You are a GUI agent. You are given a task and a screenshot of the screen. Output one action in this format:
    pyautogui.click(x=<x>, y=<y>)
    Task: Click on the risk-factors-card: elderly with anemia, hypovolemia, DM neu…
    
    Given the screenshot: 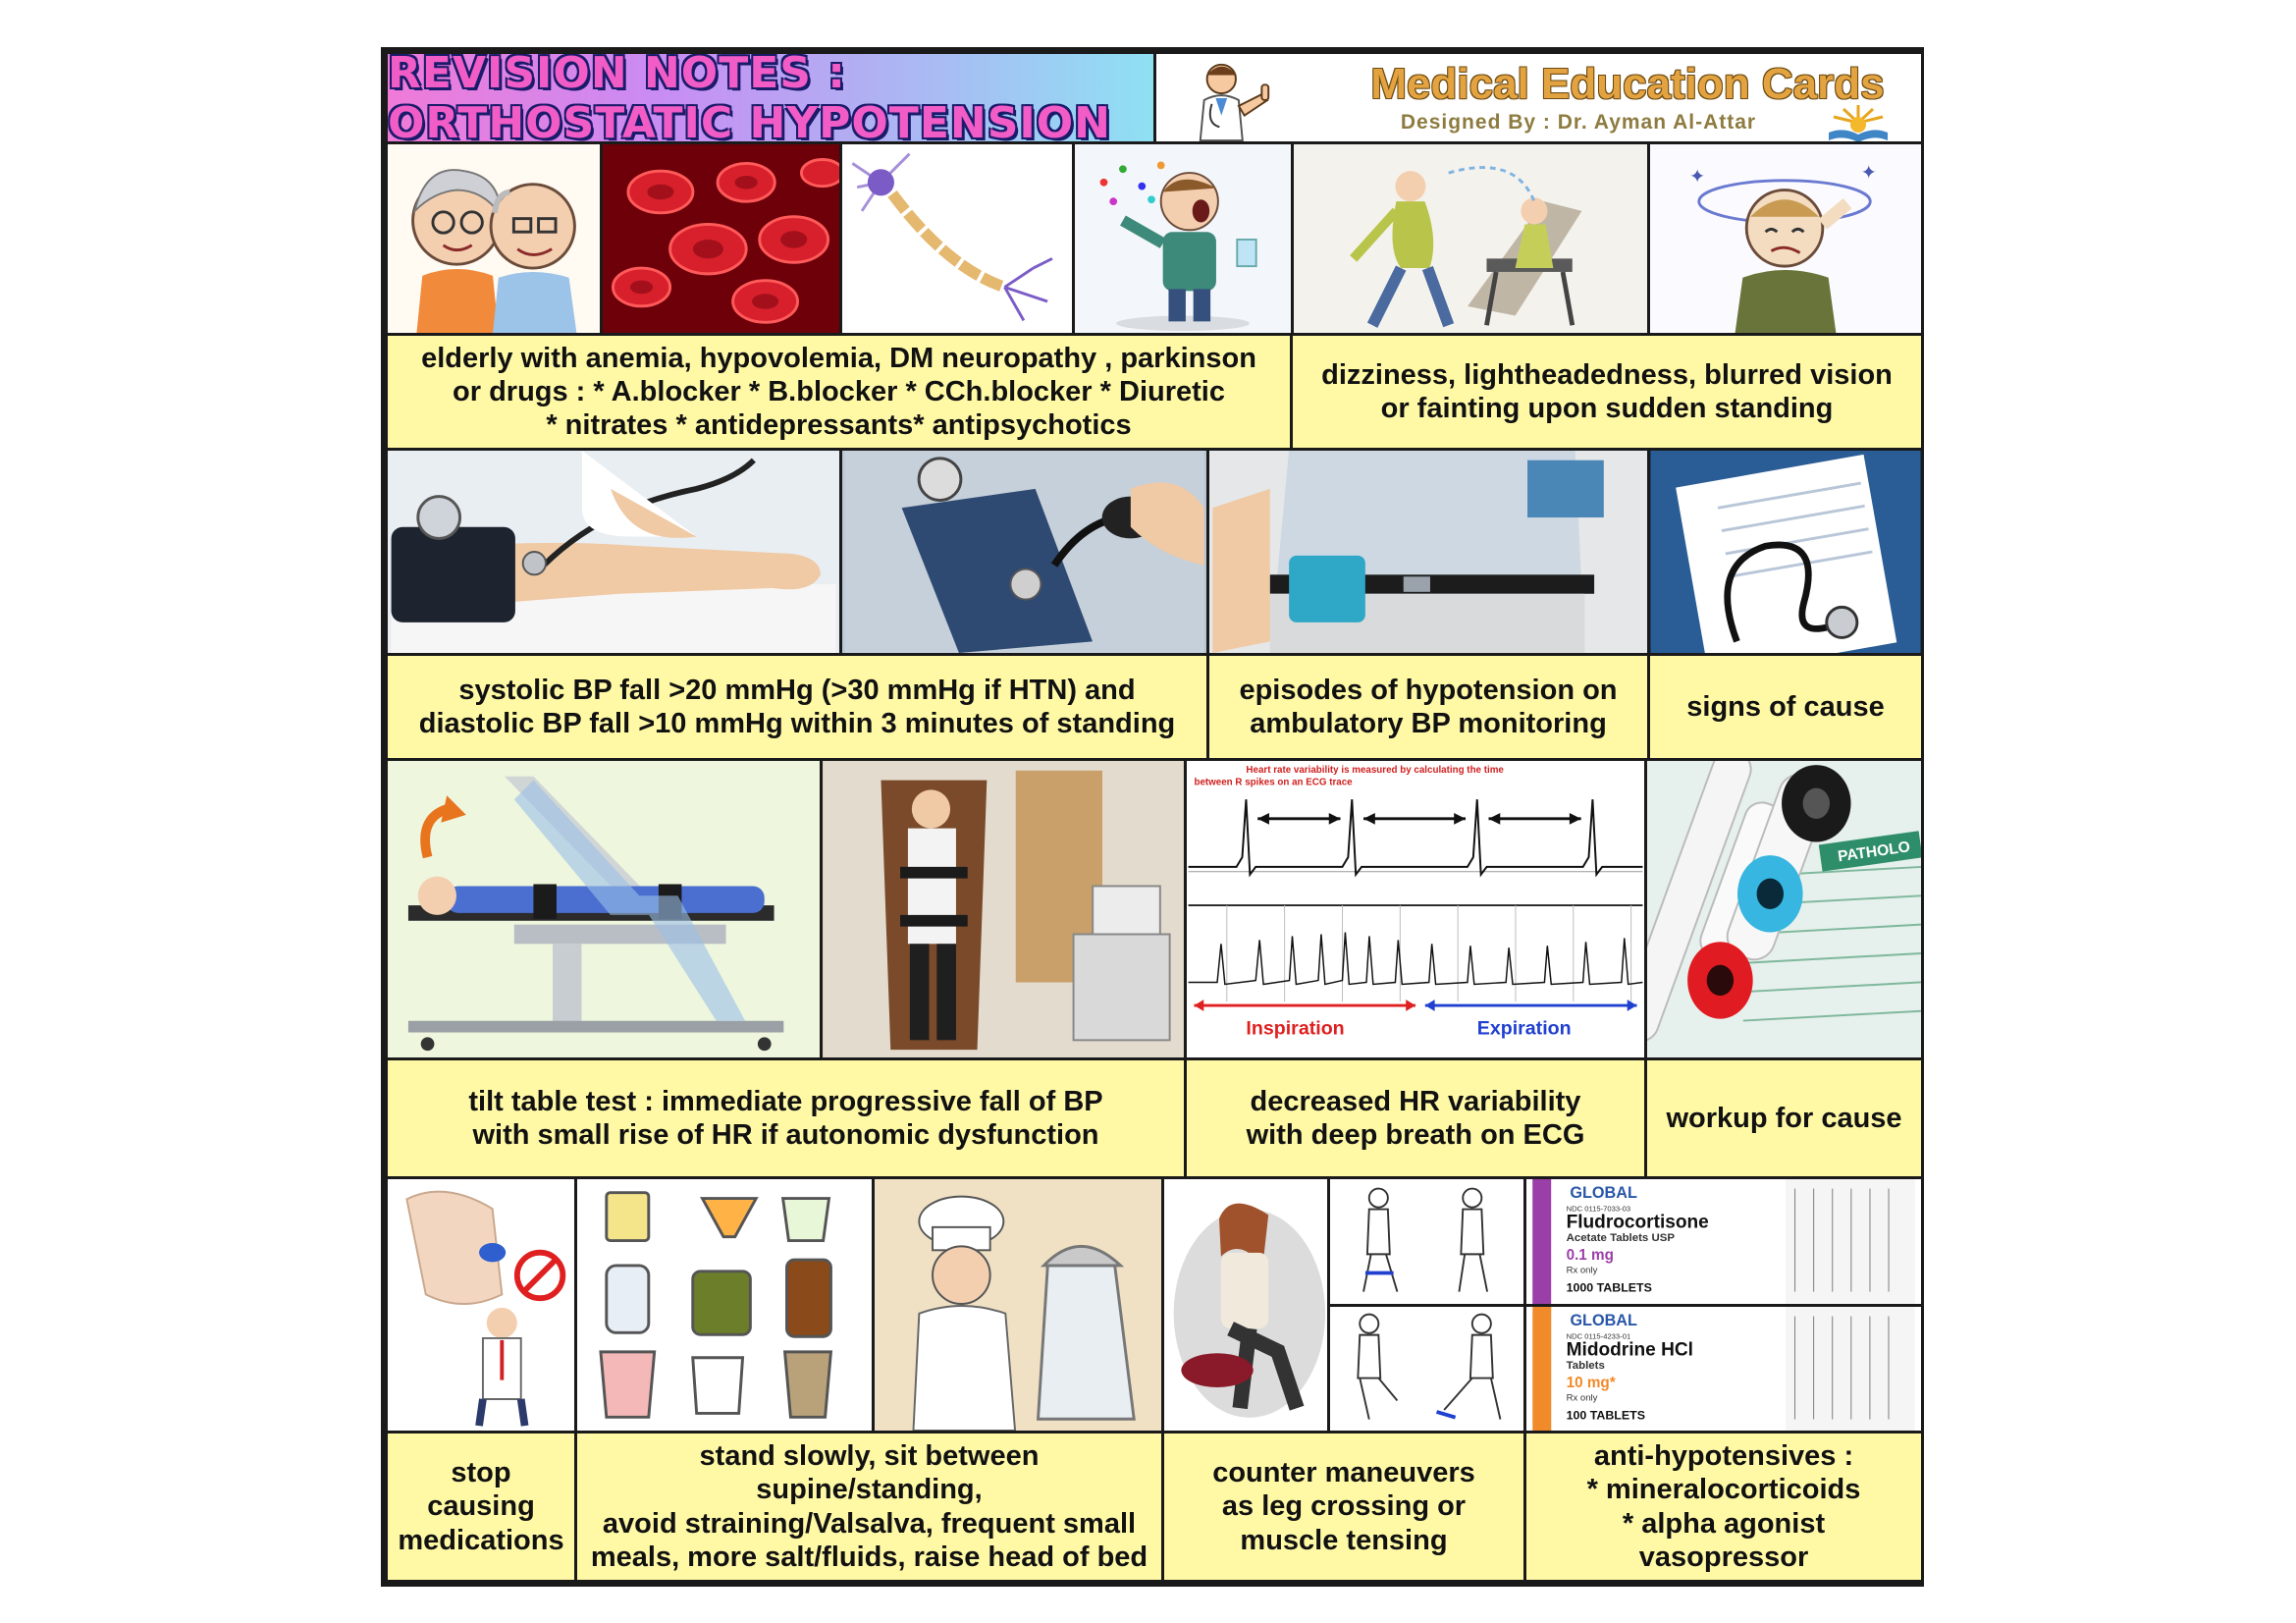 What is the action you would take?
    pyautogui.click(x=839, y=392)
    